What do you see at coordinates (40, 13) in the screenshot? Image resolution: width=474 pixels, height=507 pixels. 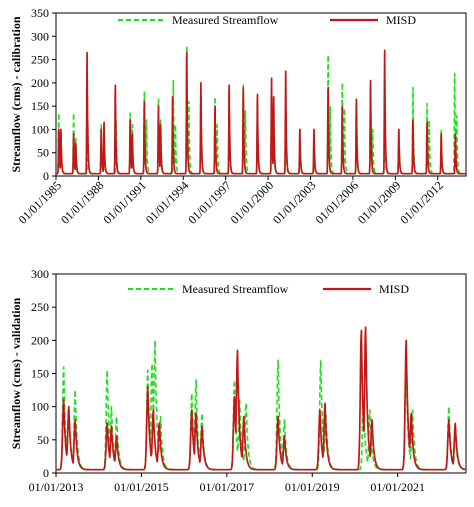 I see `y-tick-label: 350` at bounding box center [40, 13].